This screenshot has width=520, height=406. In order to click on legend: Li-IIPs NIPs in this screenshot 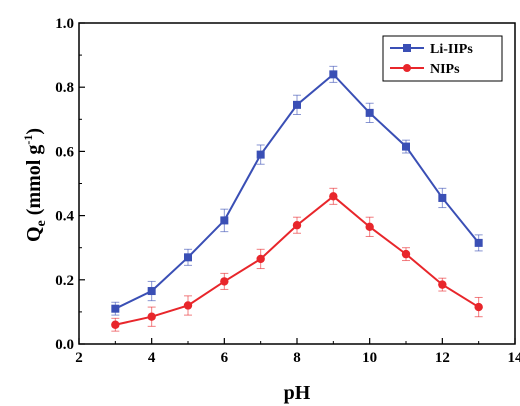, I will do `click(442, 58)`.